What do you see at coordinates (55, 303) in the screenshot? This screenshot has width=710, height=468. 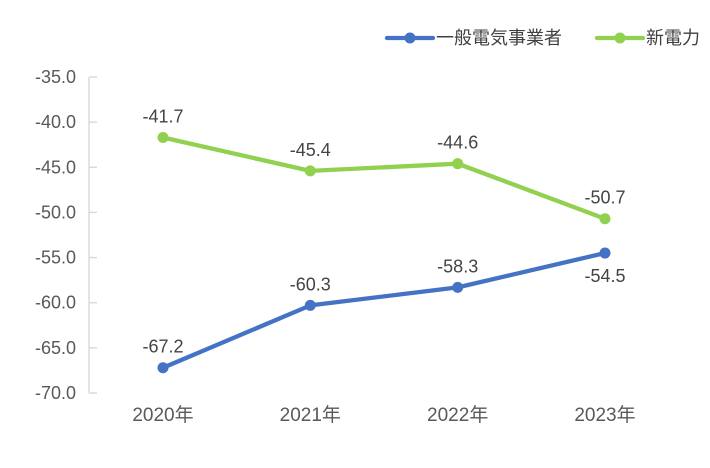 I see `y-tick-label: -60.0` at bounding box center [55, 303].